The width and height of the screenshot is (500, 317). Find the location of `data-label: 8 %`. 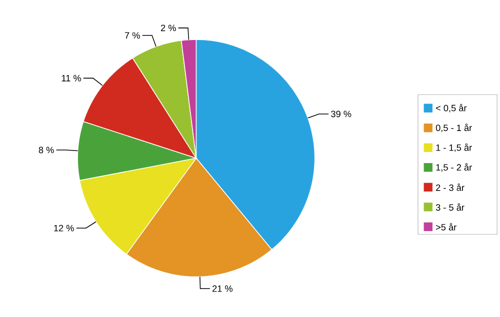

data-label: 8 % is located at coordinates (46, 150).